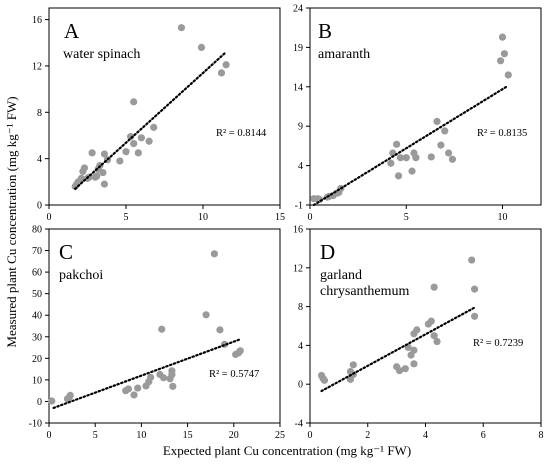 The image size is (550, 467). Describe the element at coordinates (365, 291) in the screenshot. I see `panel-name: chrysanthemum` at that location.